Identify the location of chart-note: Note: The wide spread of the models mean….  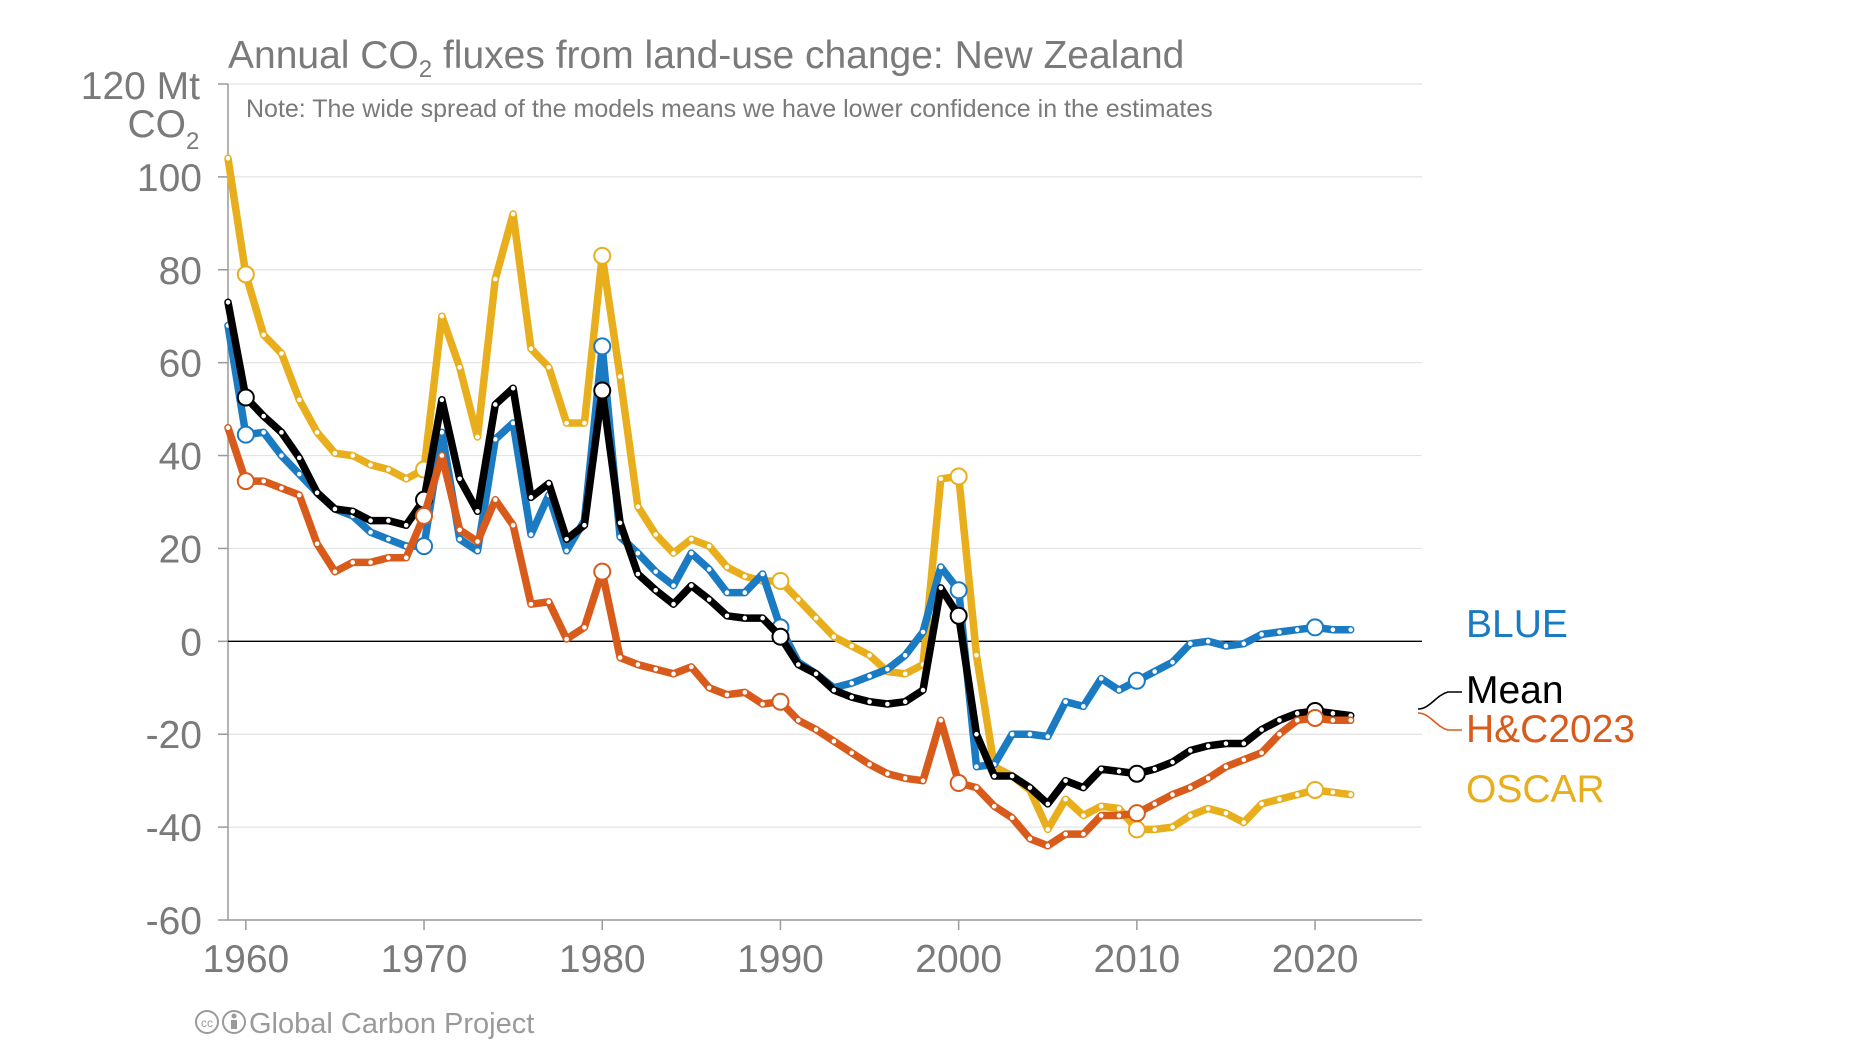
(729, 109).